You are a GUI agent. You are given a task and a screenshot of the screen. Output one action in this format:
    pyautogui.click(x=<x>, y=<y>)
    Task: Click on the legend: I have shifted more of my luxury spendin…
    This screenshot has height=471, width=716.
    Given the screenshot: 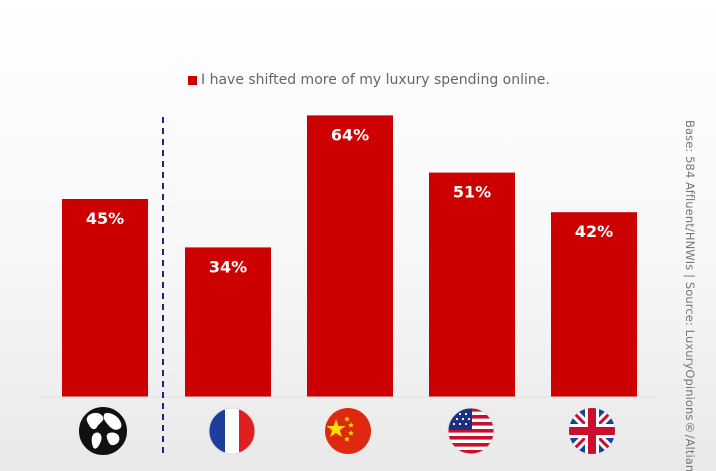 What is the action you would take?
    pyautogui.click(x=369, y=80)
    